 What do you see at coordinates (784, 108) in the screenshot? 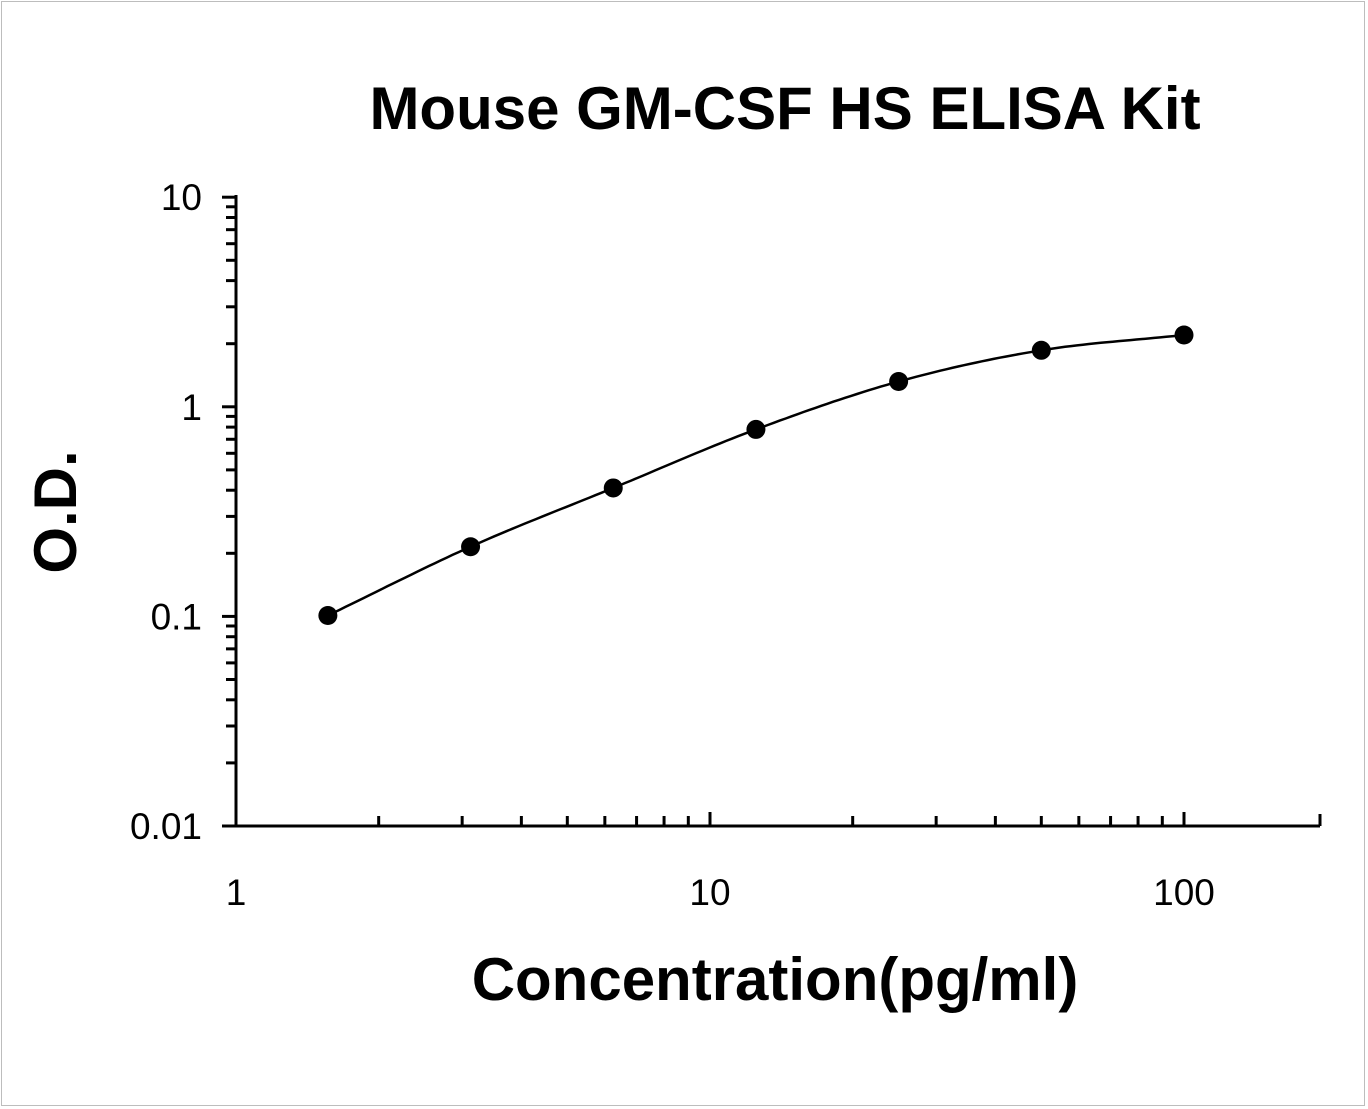
I see `chart-title: Mouse GM-CSF HS ELISA Kit` at bounding box center [784, 108].